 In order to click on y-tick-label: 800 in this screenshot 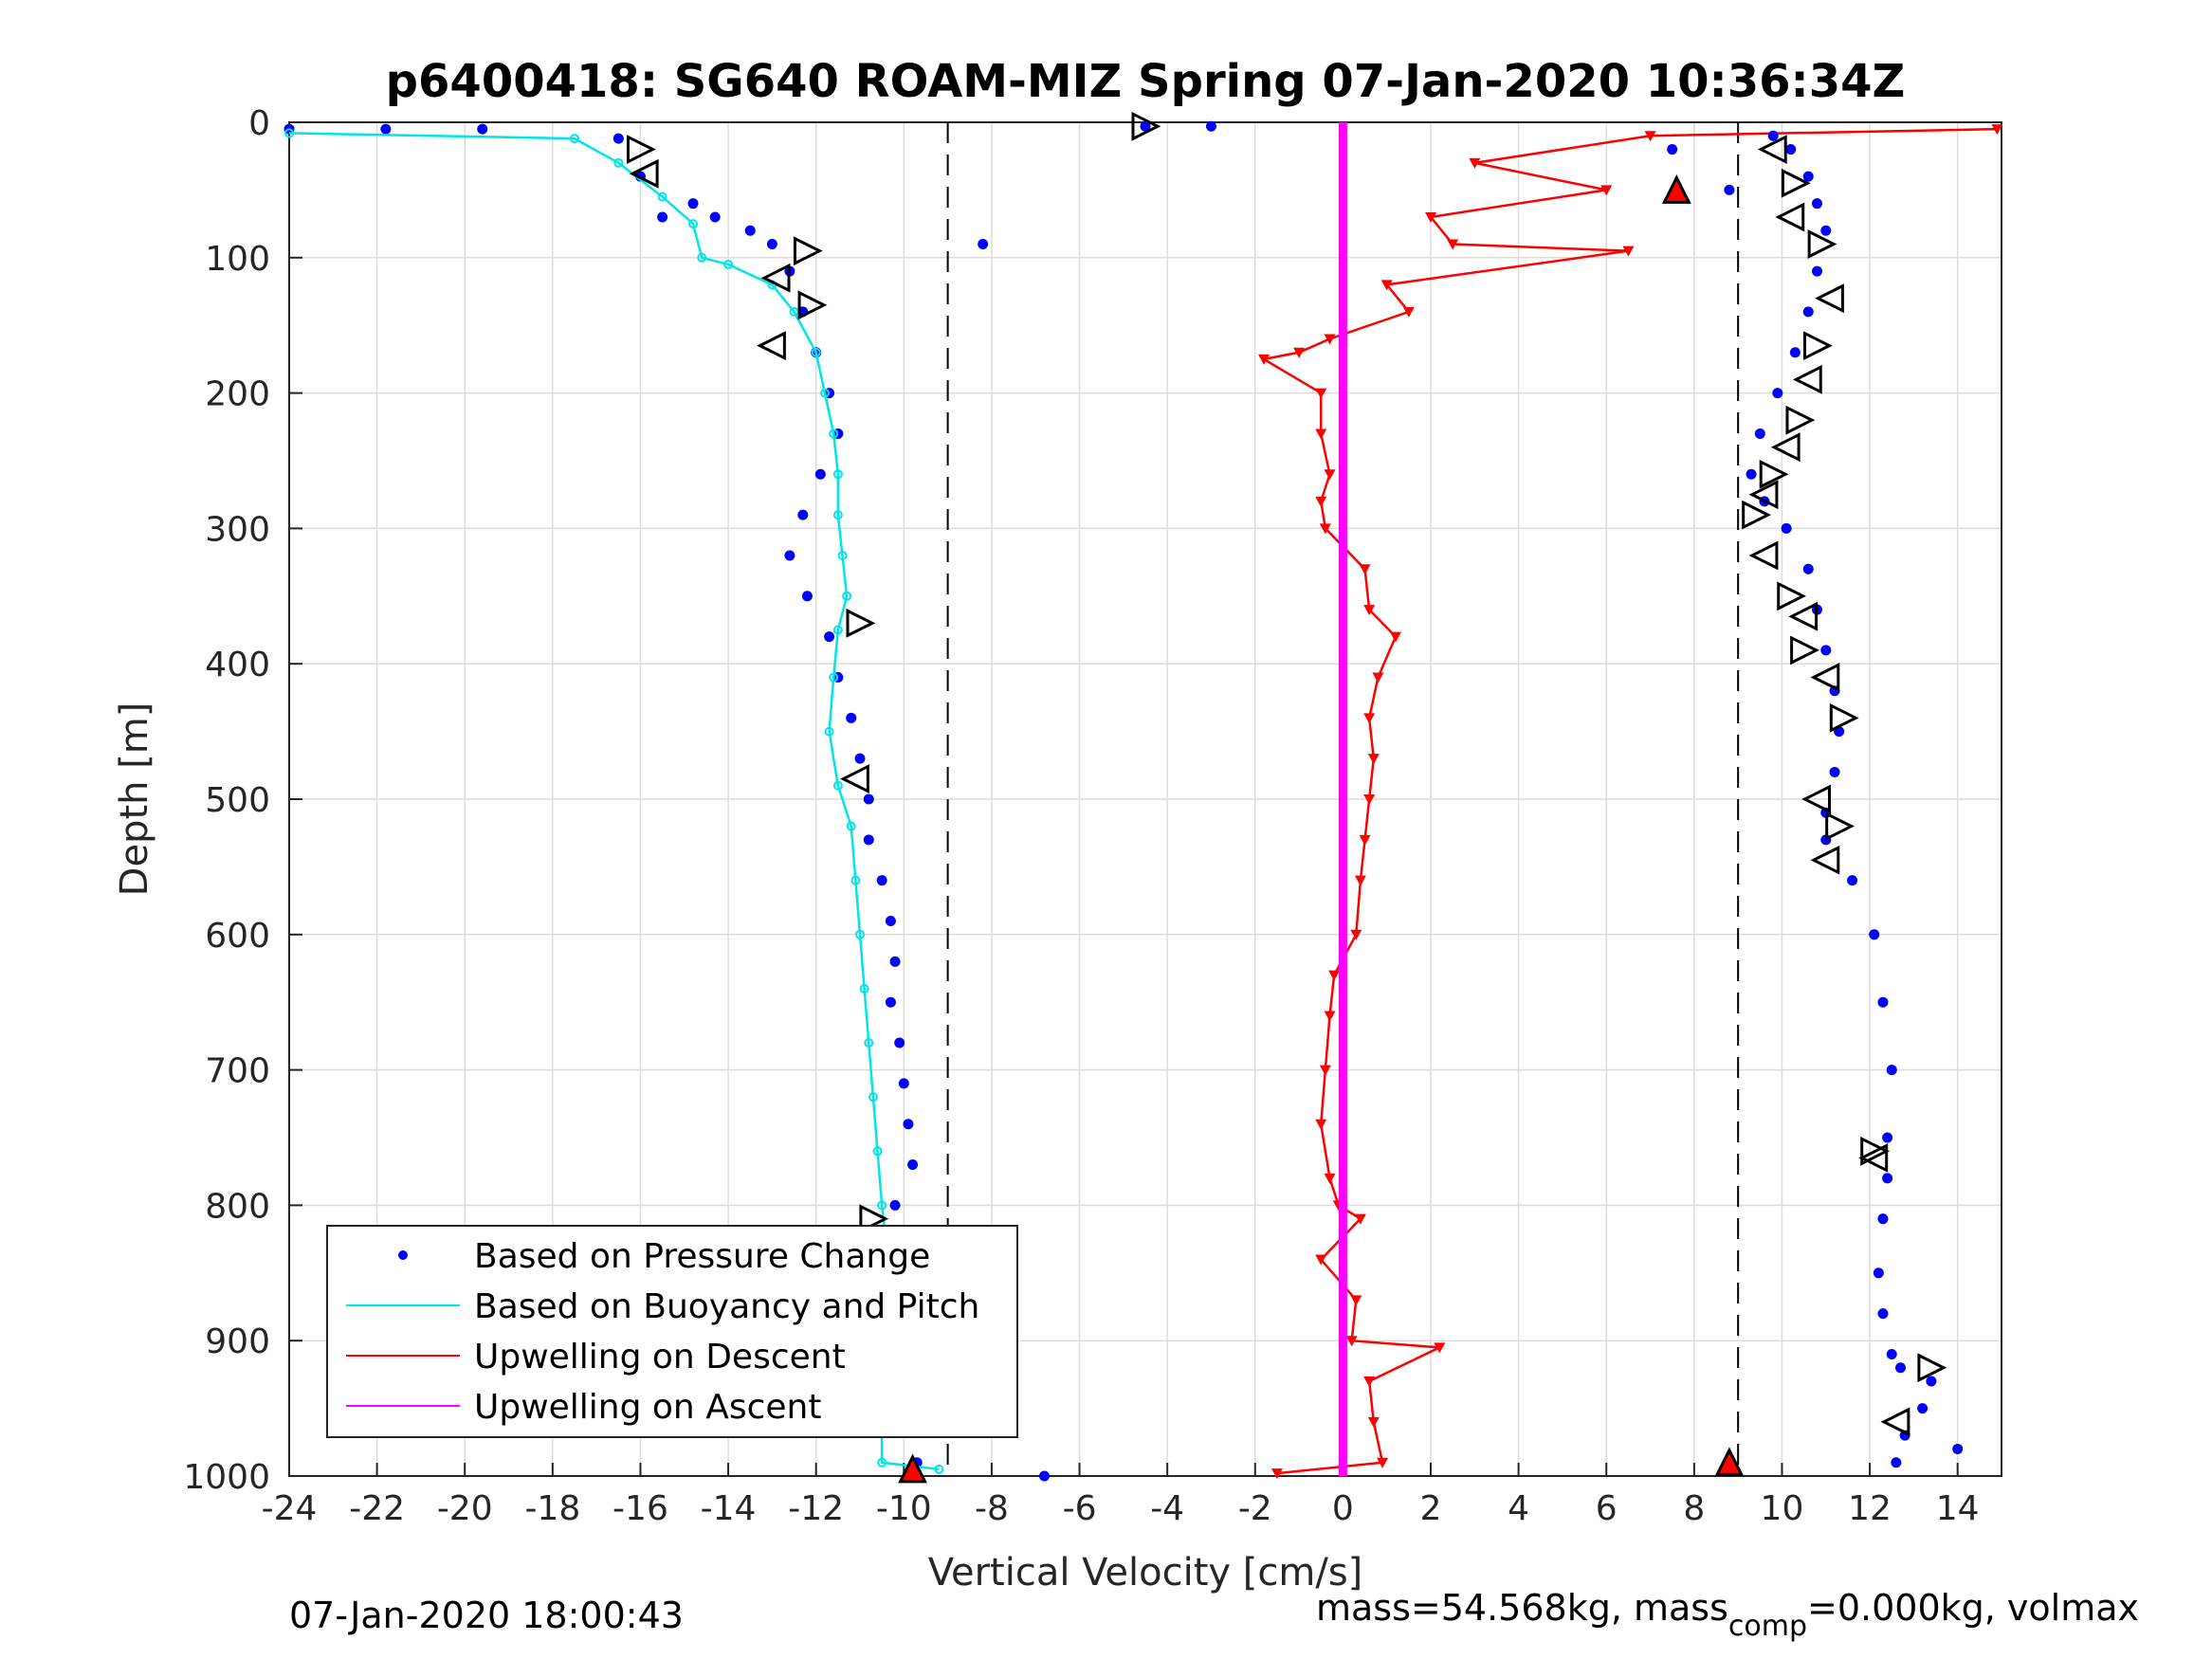, I will do `click(237, 1206)`.